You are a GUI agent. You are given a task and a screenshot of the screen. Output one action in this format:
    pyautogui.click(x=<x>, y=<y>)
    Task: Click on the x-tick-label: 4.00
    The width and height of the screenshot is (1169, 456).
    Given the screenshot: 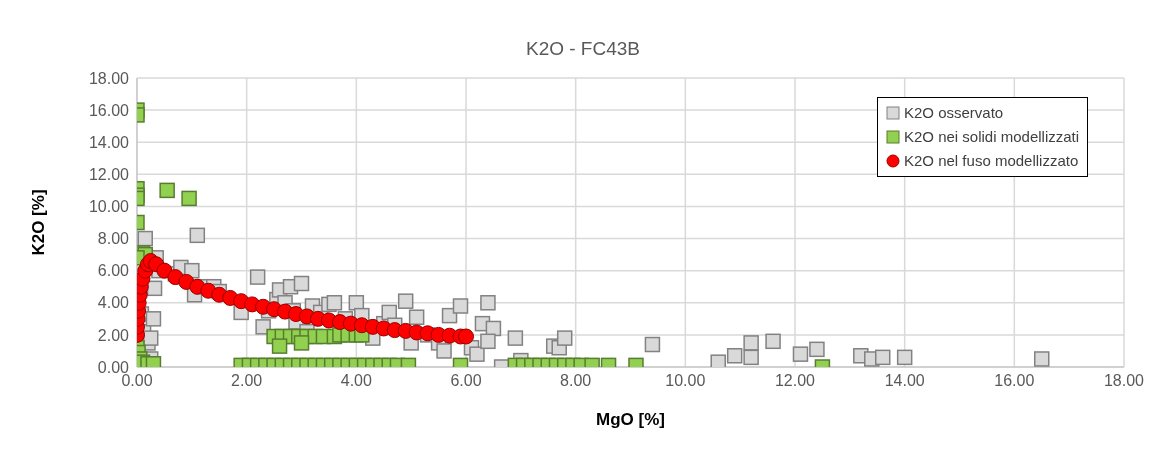 What is the action you would take?
    pyautogui.click(x=356, y=381)
    